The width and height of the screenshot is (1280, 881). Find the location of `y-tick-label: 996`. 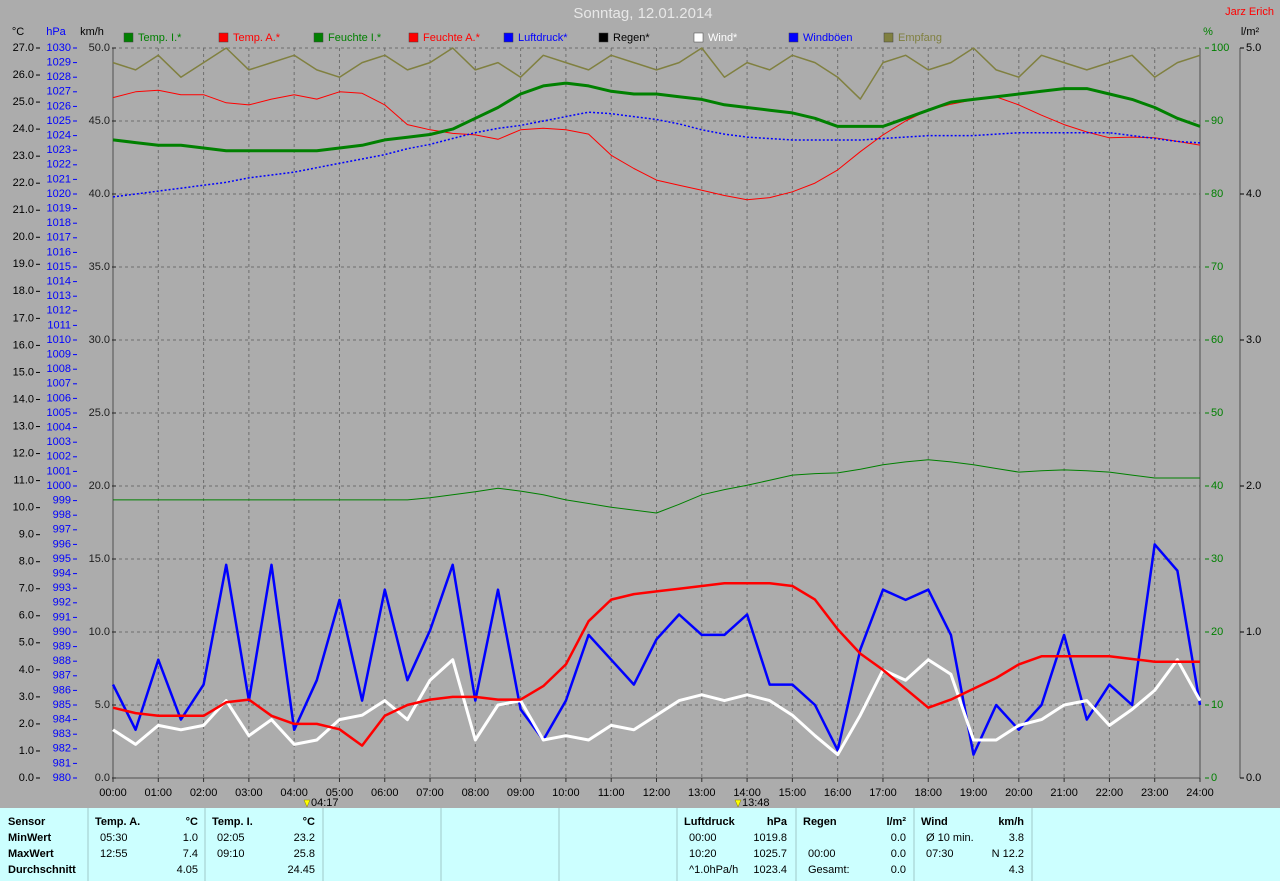

y-tick-label: 996 is located at coordinates (62, 544).